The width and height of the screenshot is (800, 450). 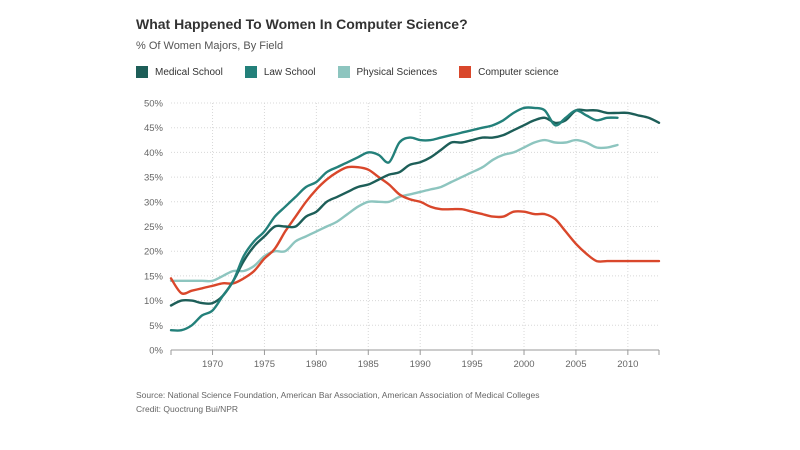 What do you see at coordinates (154, 252) in the screenshot?
I see `y-tick-label: 20%` at bounding box center [154, 252].